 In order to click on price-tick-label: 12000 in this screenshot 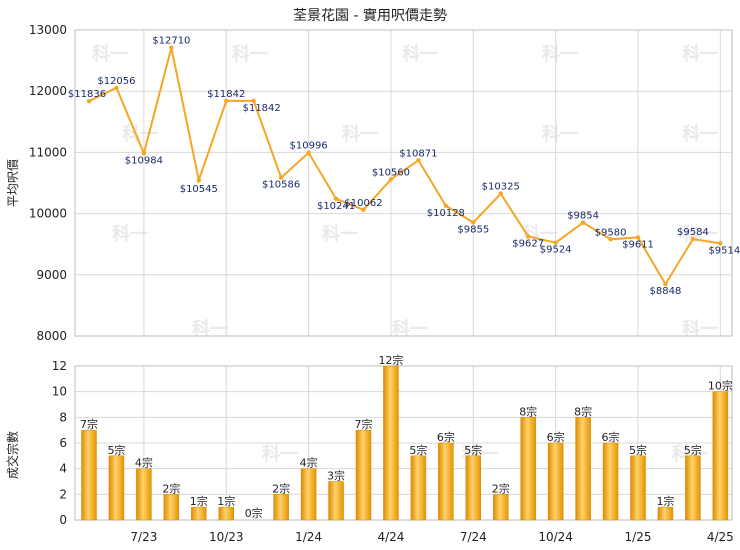, I will do `click(48, 91)`.